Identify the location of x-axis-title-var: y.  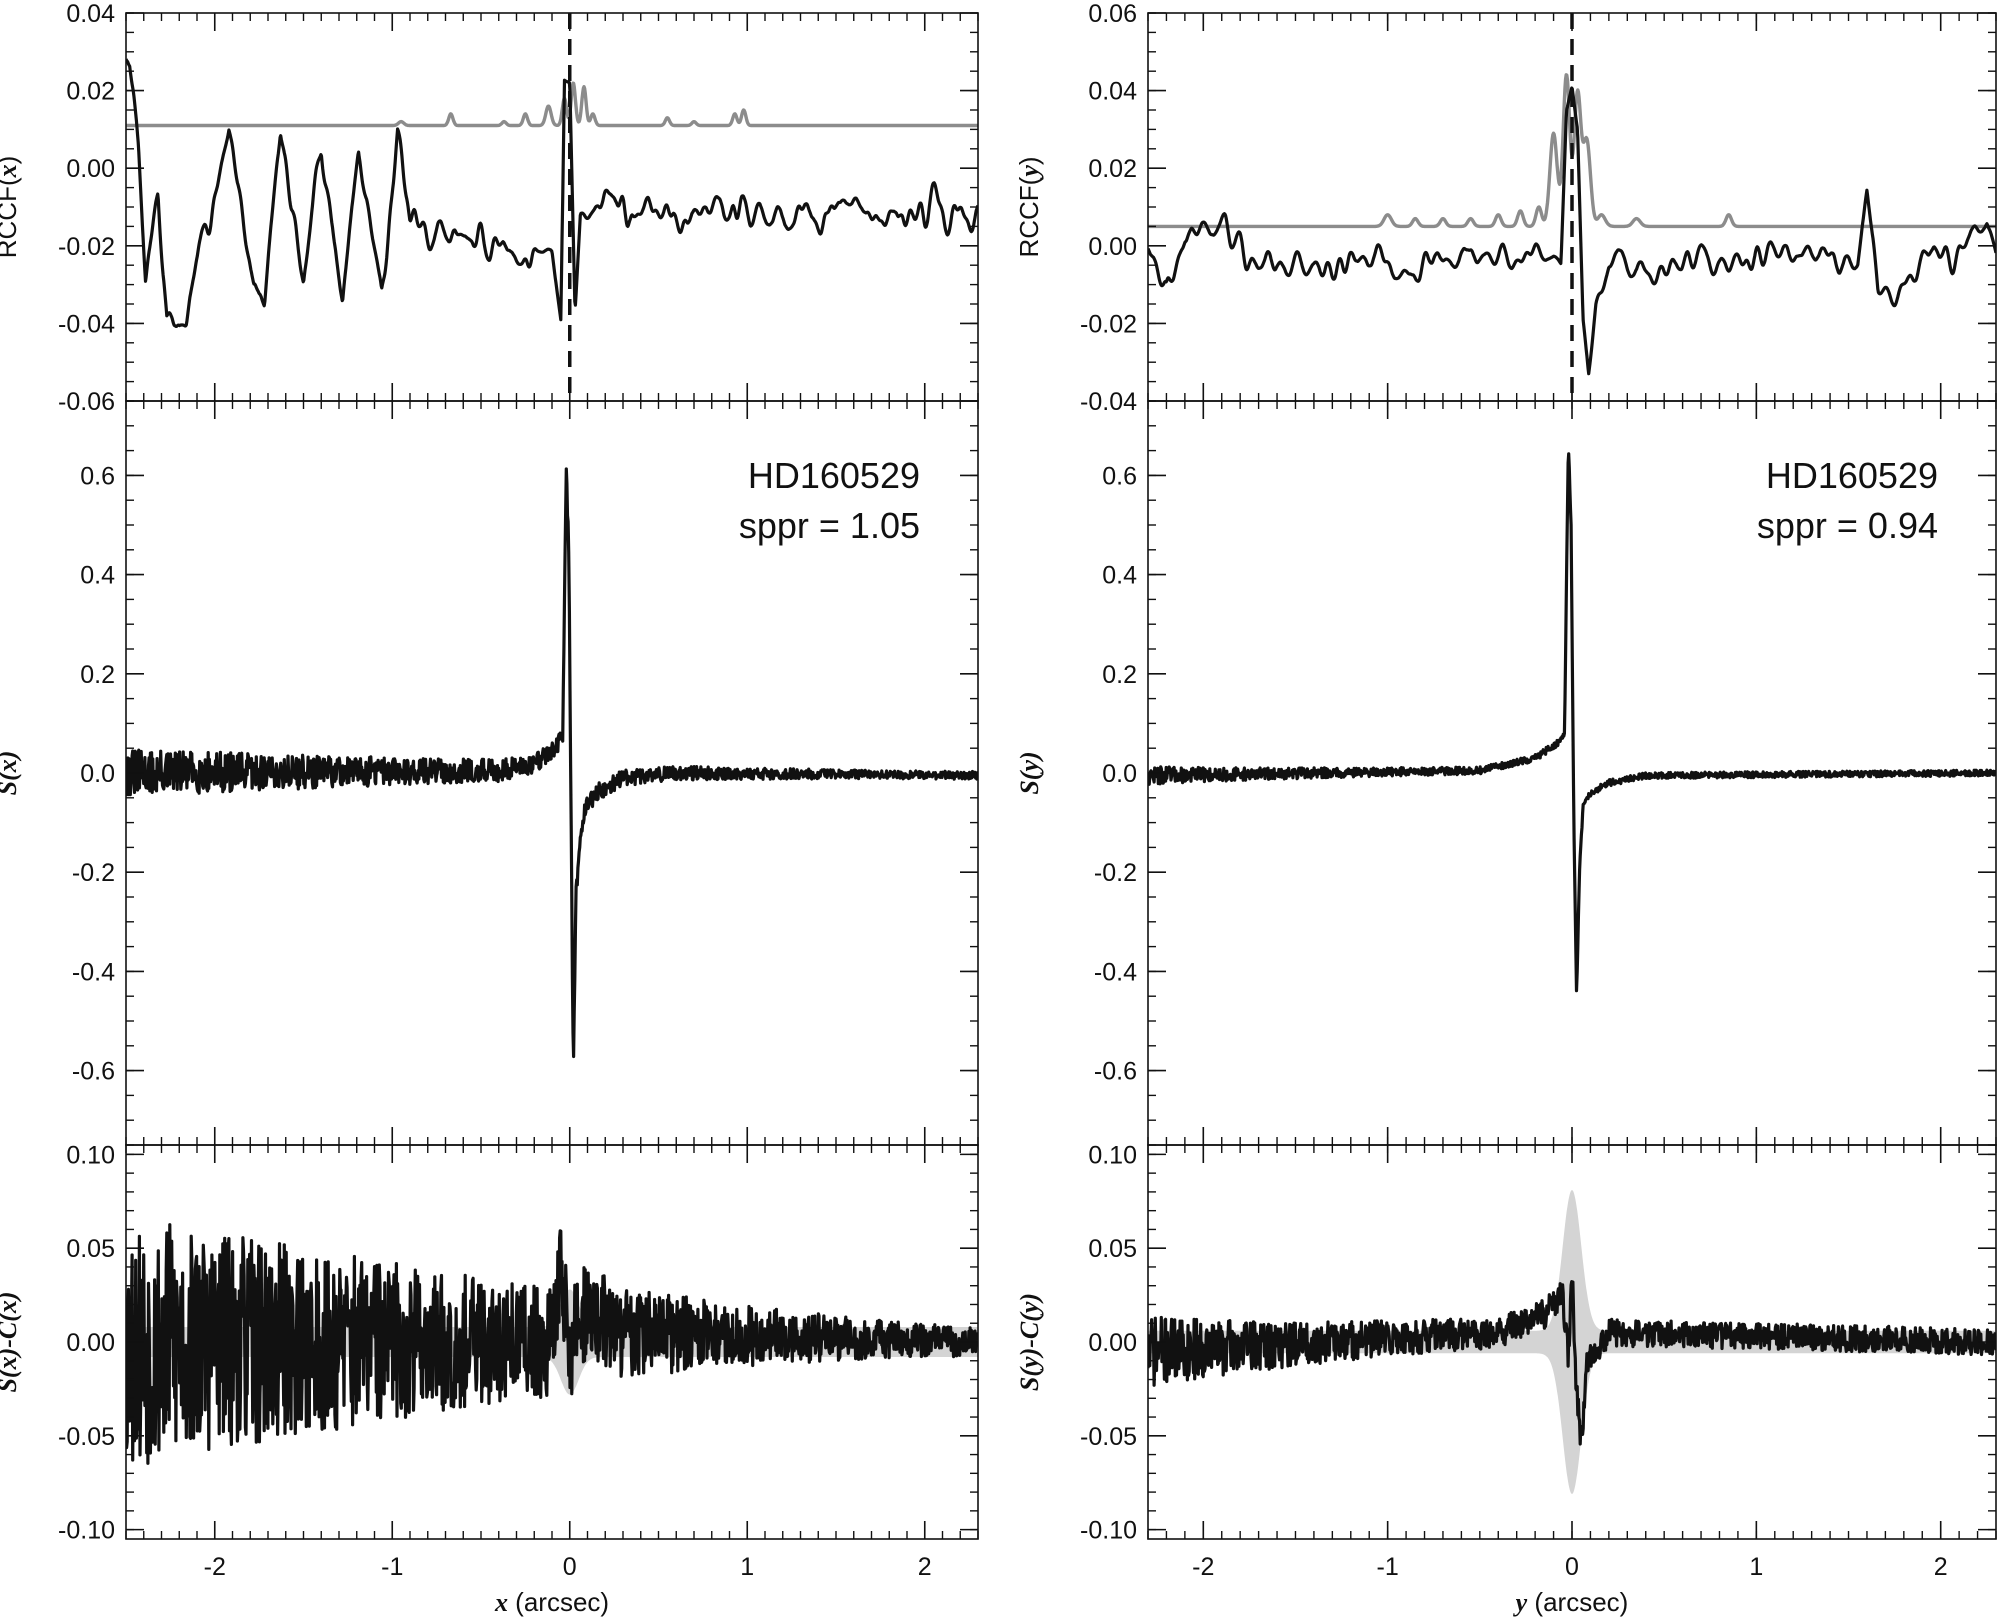
(1520, 1602).